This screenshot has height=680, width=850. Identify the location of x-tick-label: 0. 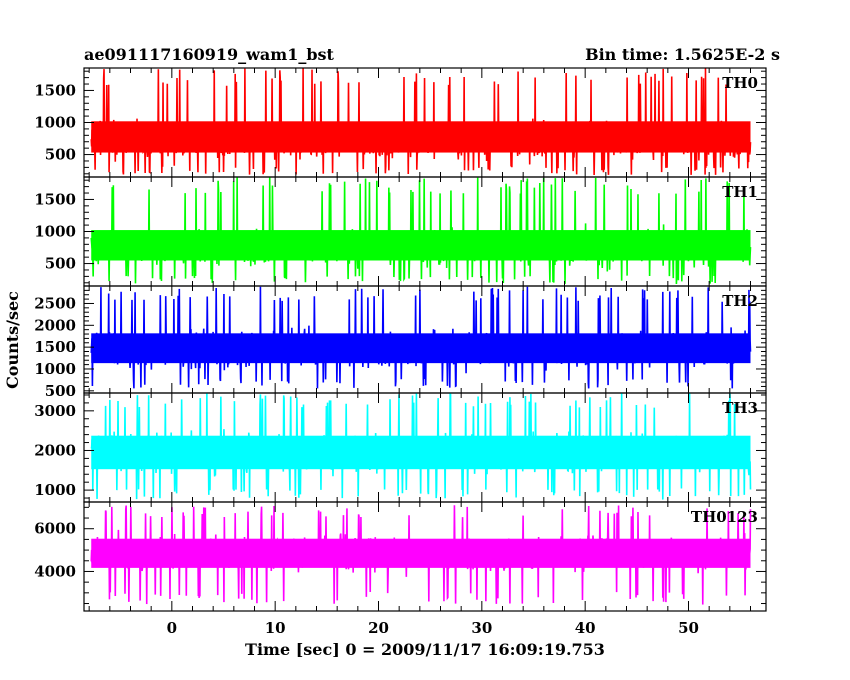
(172, 628).